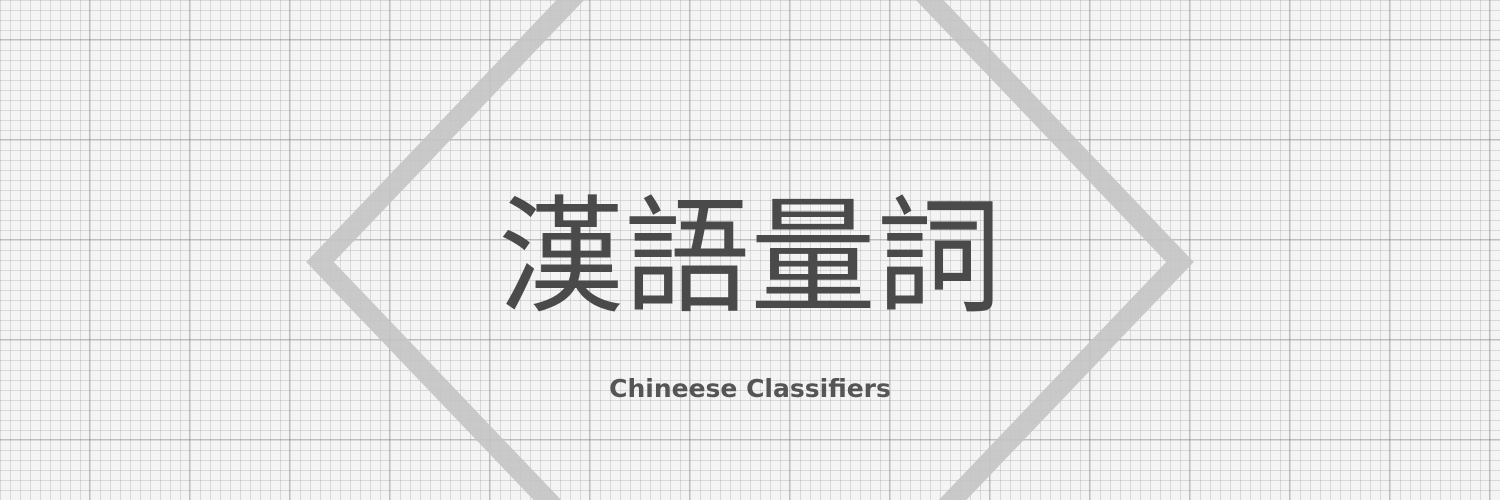 The width and height of the screenshot is (1500, 500). Describe the element at coordinates (750, 257) in the screenshot. I see `page-title: 漢語量詞` at that location.